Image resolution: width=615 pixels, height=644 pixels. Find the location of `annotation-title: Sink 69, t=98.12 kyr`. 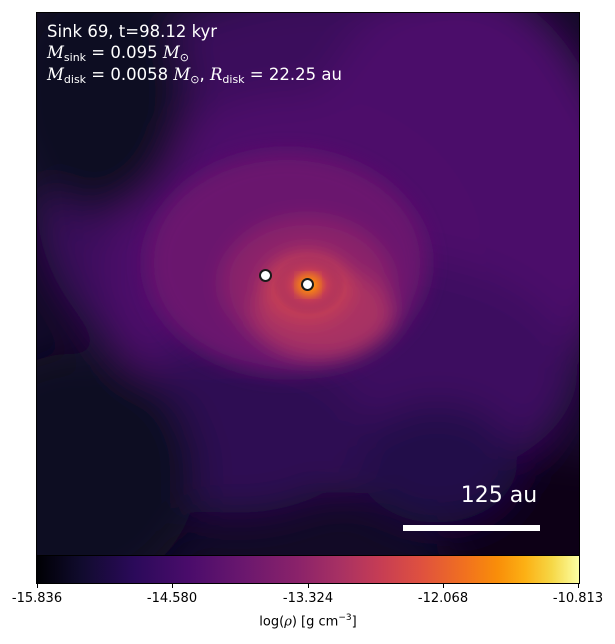

annotation-title: Sink 69, t=98.12 kyr is located at coordinates (132, 31).